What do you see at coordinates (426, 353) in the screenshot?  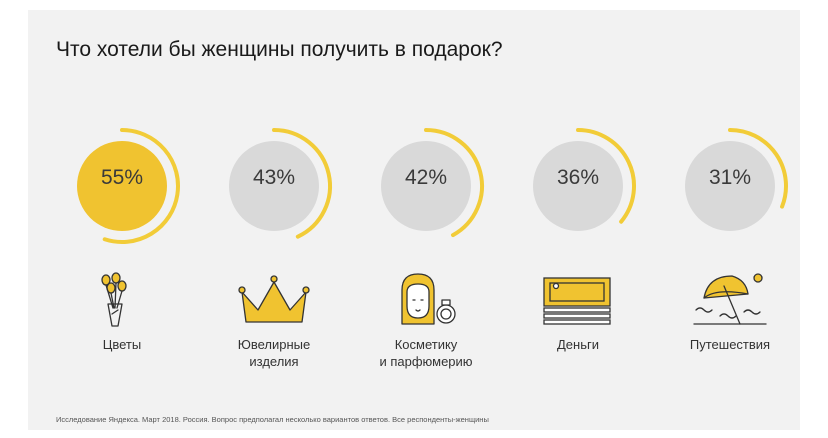 I see `category-label: Косметику и парфюмерию` at bounding box center [426, 353].